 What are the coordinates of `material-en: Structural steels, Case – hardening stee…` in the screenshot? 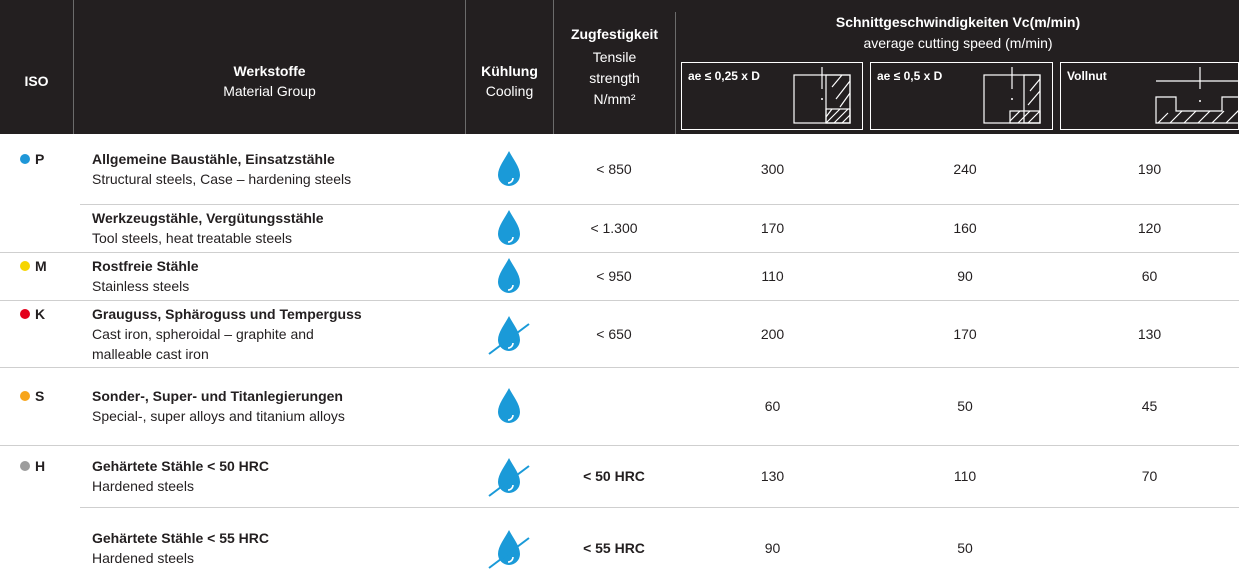 It's located at (222, 179).